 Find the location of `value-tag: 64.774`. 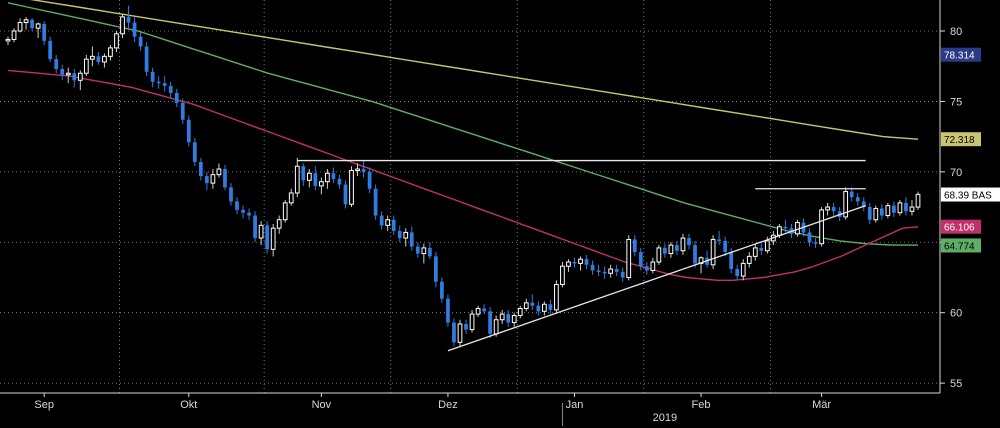

value-tag: 64.774 is located at coordinates (961, 245).